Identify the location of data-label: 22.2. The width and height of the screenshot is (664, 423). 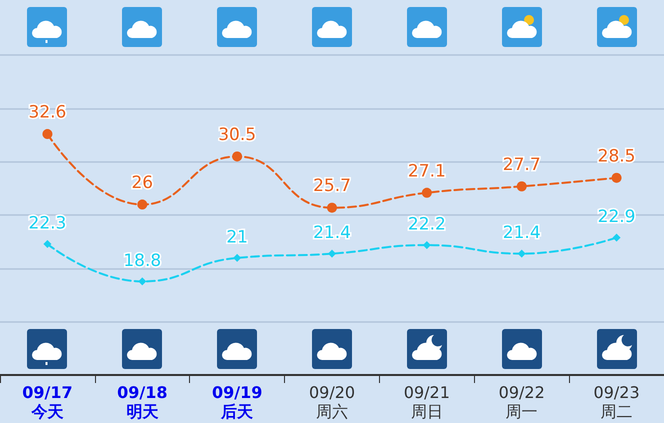
(427, 224).